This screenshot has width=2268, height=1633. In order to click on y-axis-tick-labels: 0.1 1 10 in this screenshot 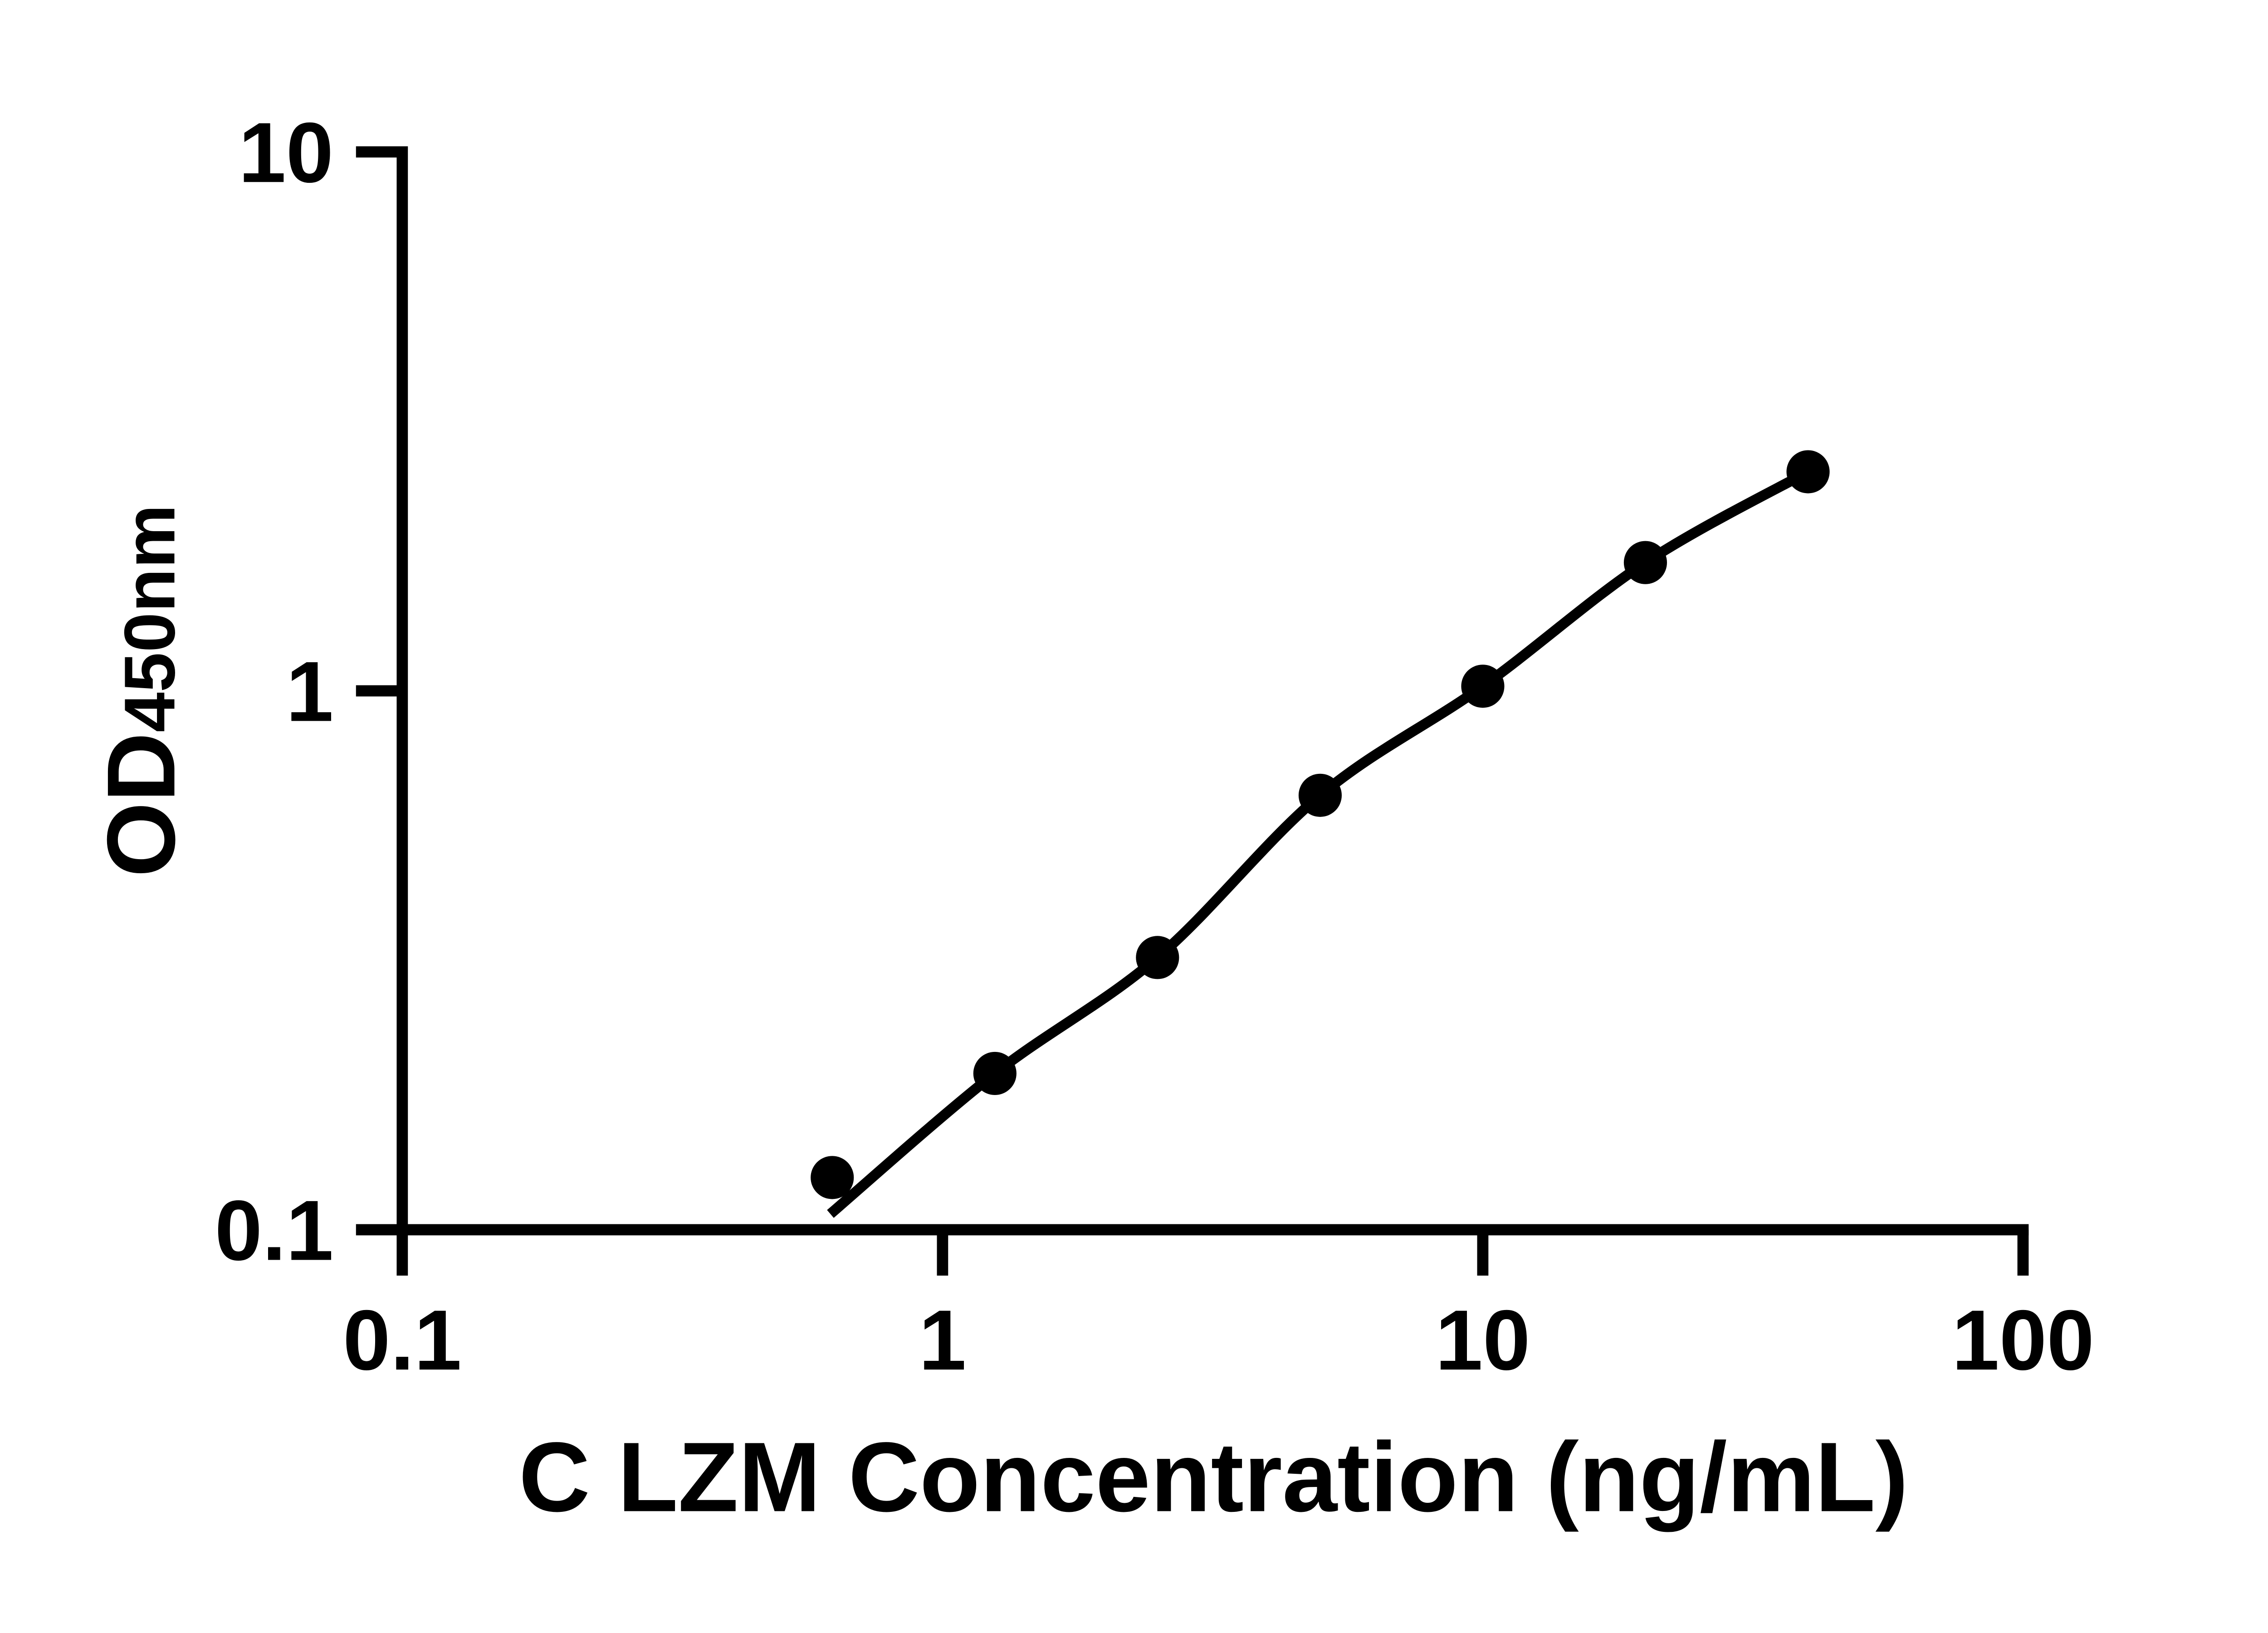, I will do `click(275, 691)`.